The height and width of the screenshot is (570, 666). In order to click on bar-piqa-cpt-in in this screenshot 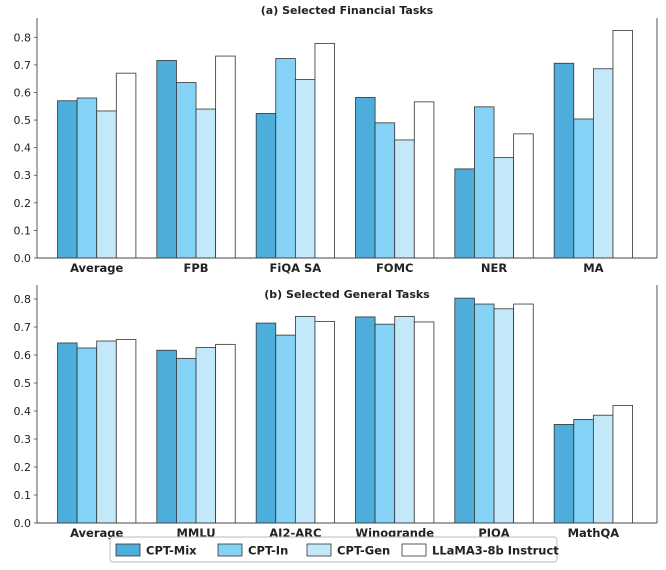, I will do `click(484, 413)`.